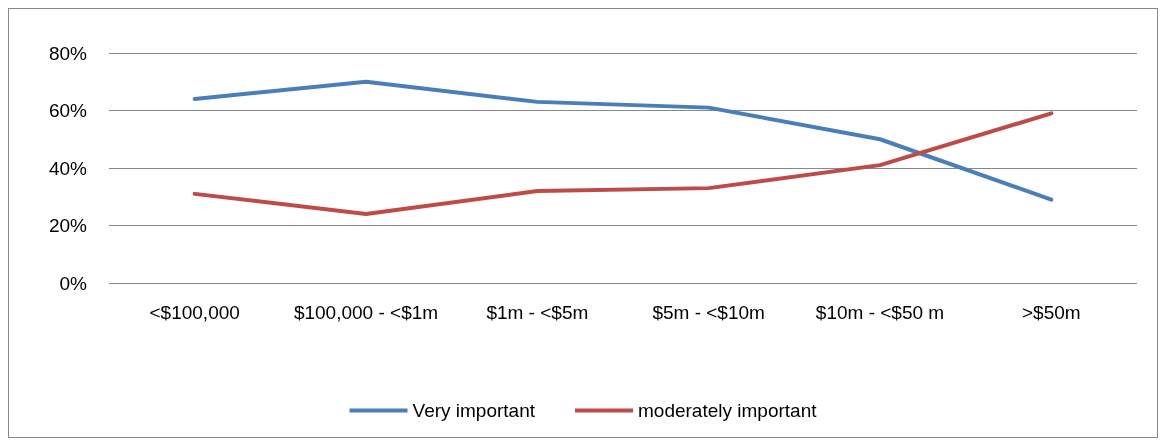 This screenshot has width=1167, height=448. Describe the element at coordinates (366, 312) in the screenshot. I see `x-tick-label: $100,000 - <$1m` at that location.